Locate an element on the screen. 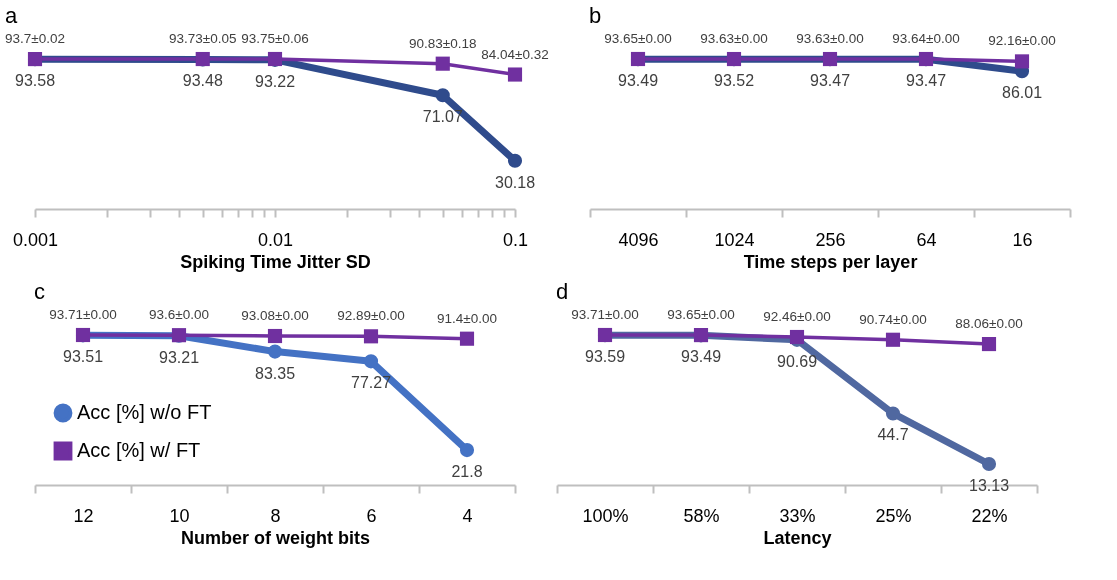  x-tick-label: 25% is located at coordinates (893, 515).